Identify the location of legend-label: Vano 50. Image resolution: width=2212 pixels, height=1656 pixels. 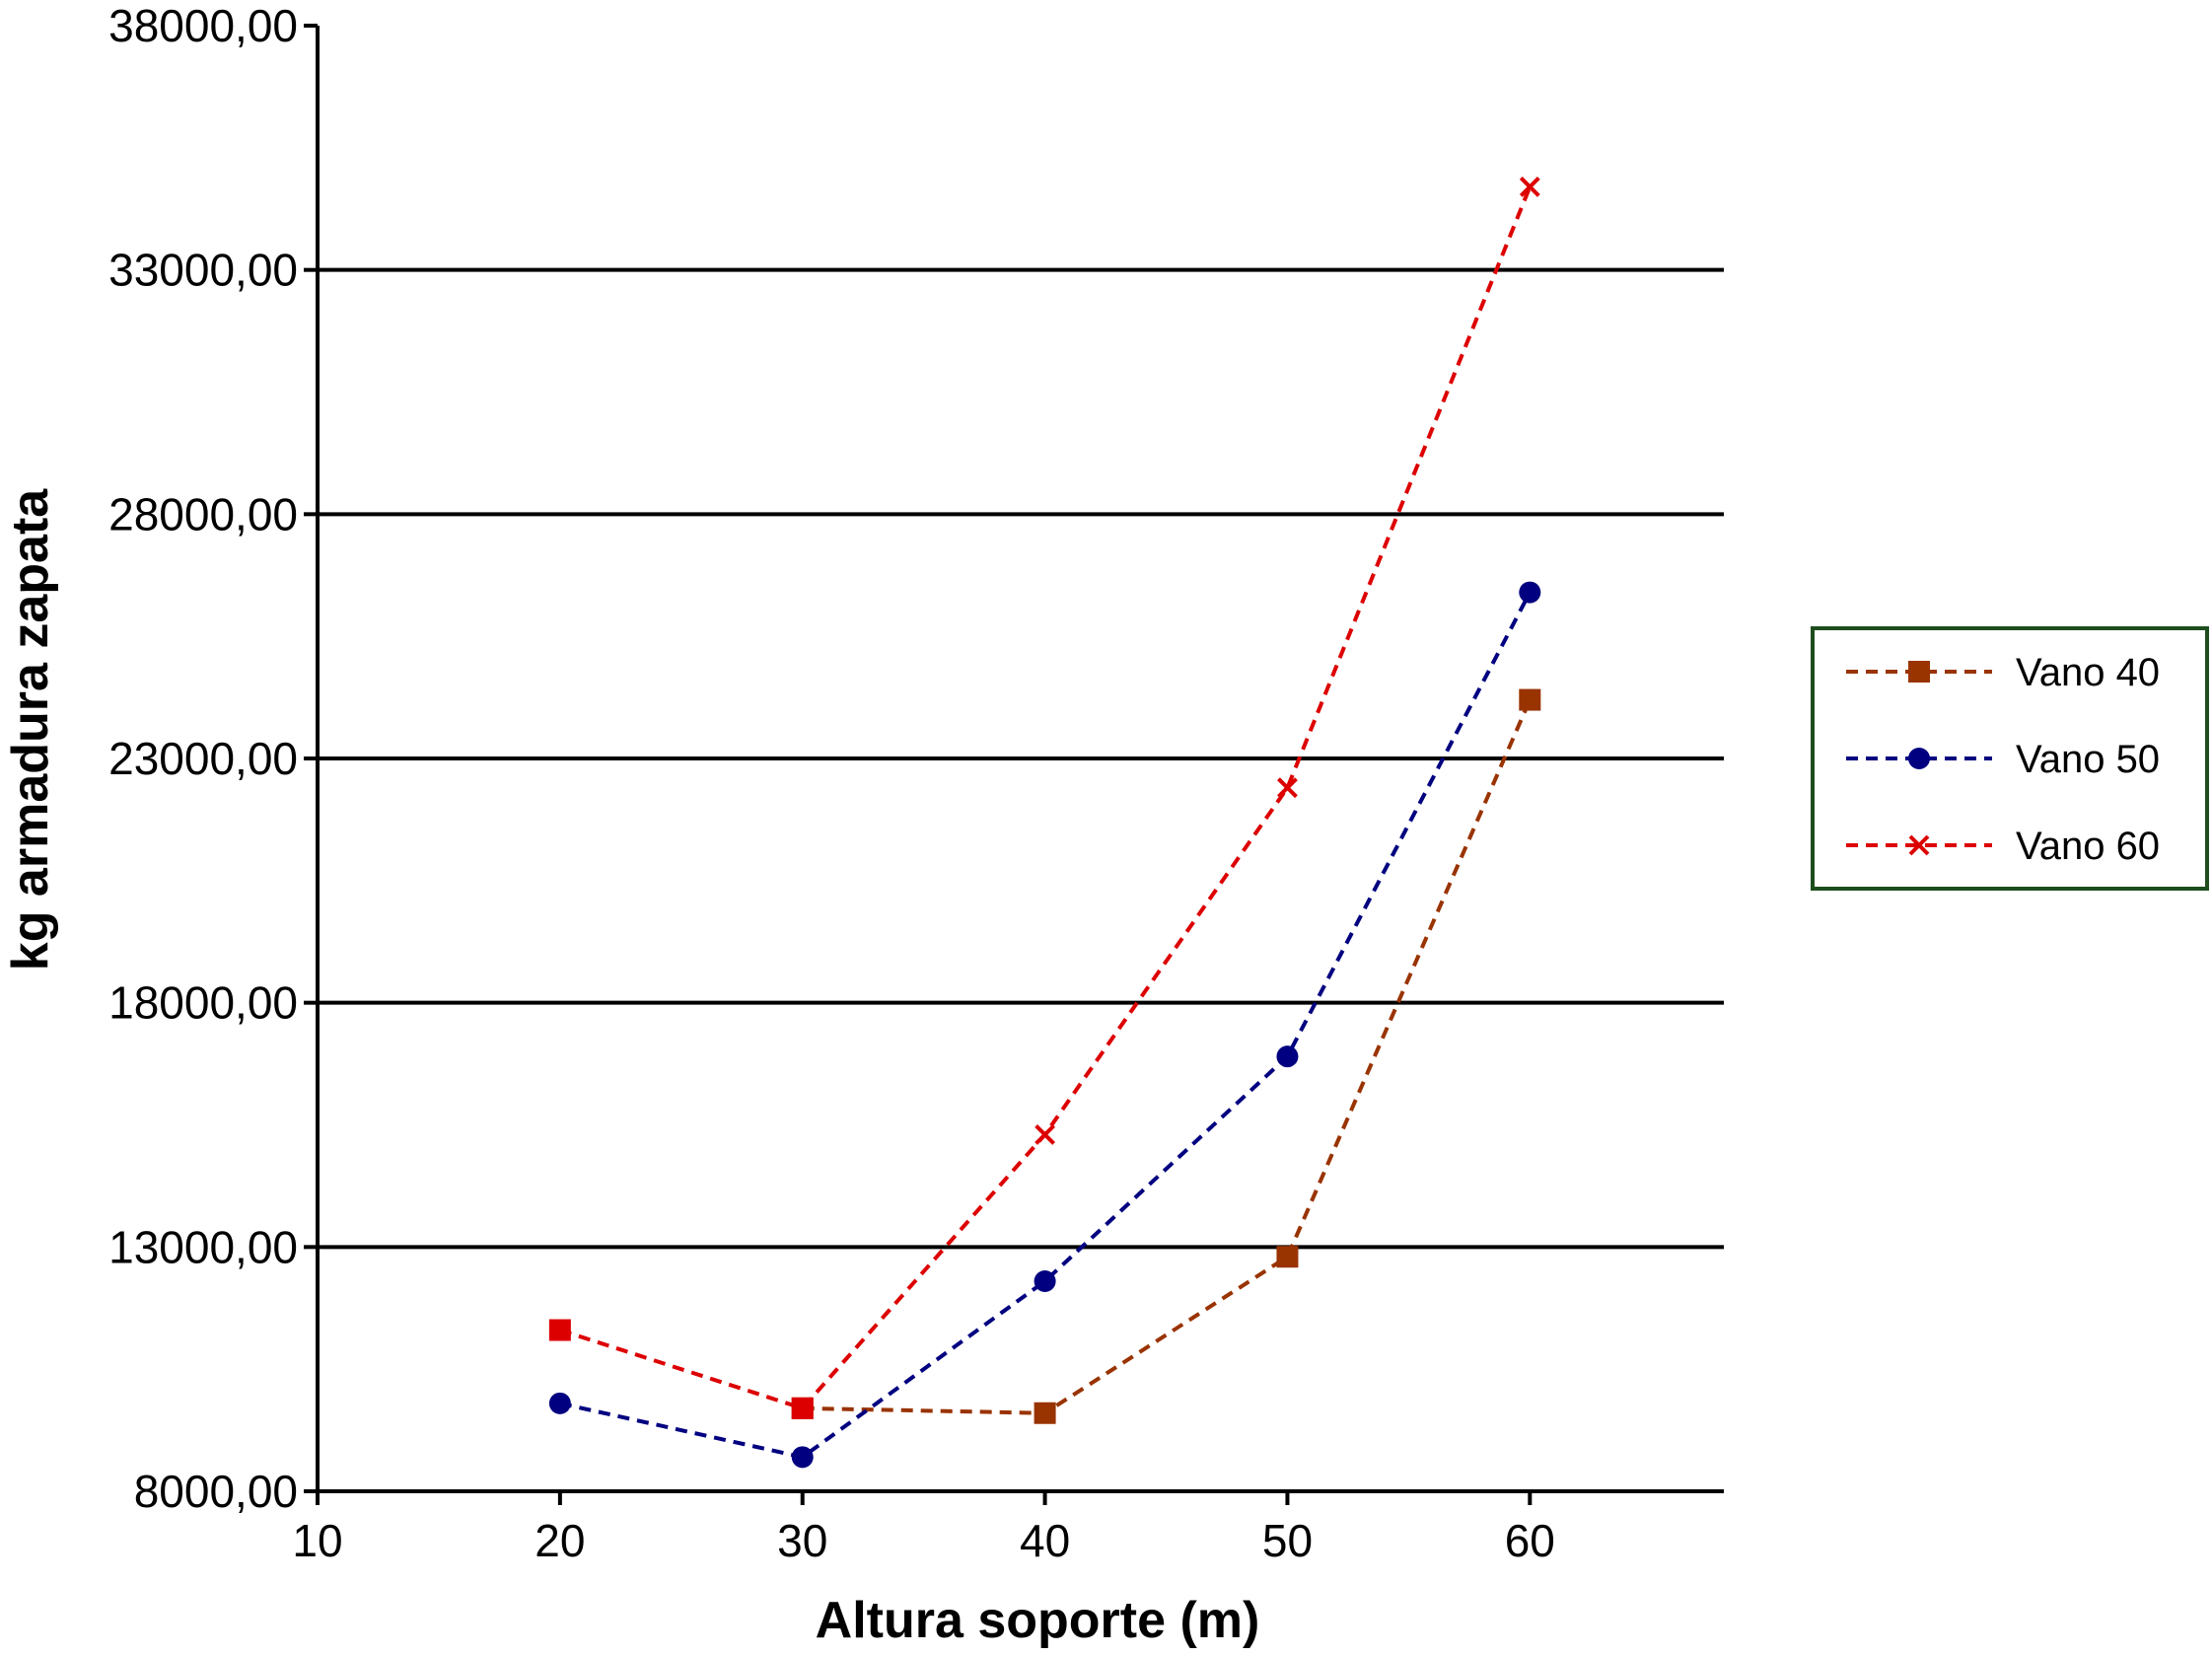
(2088, 759).